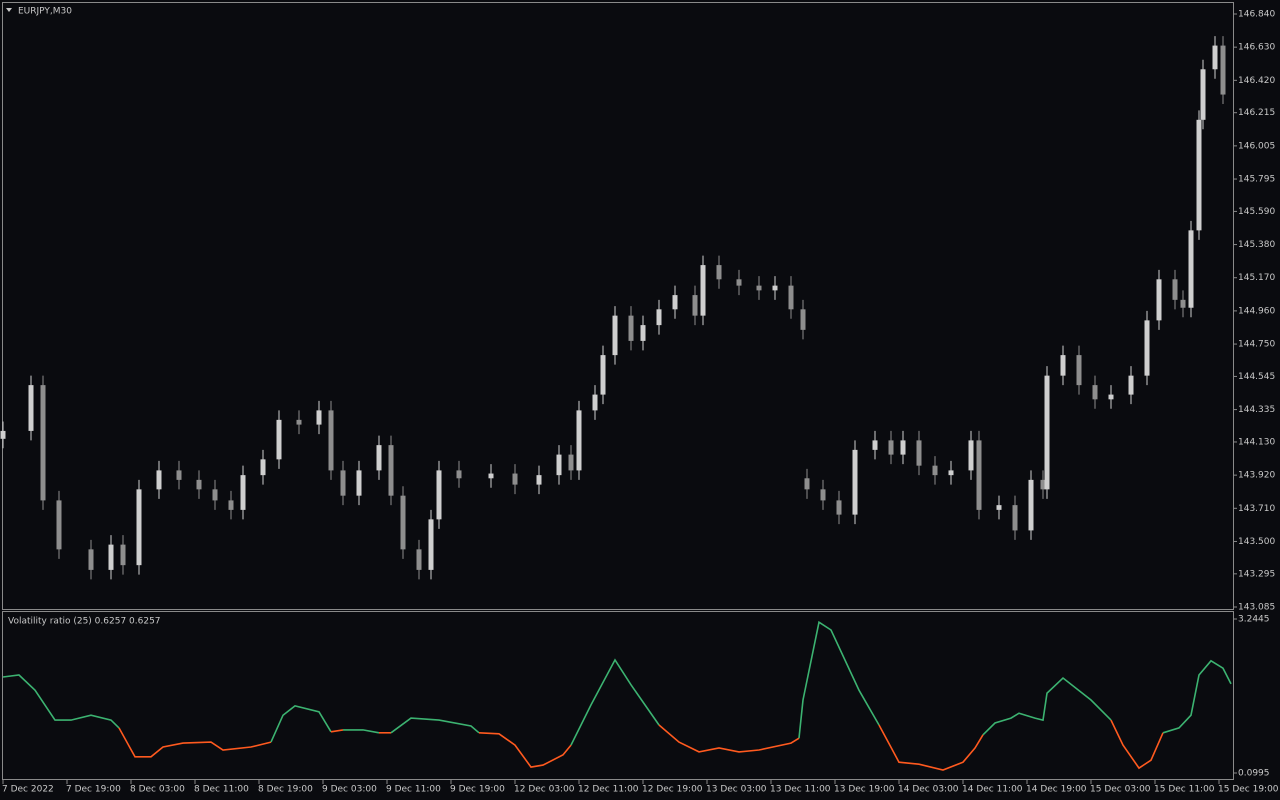 This screenshot has width=1280, height=800. Describe the element at coordinates (1056, 790) in the screenshot. I see `x-tick-label: 14 Dec 19:00` at that location.